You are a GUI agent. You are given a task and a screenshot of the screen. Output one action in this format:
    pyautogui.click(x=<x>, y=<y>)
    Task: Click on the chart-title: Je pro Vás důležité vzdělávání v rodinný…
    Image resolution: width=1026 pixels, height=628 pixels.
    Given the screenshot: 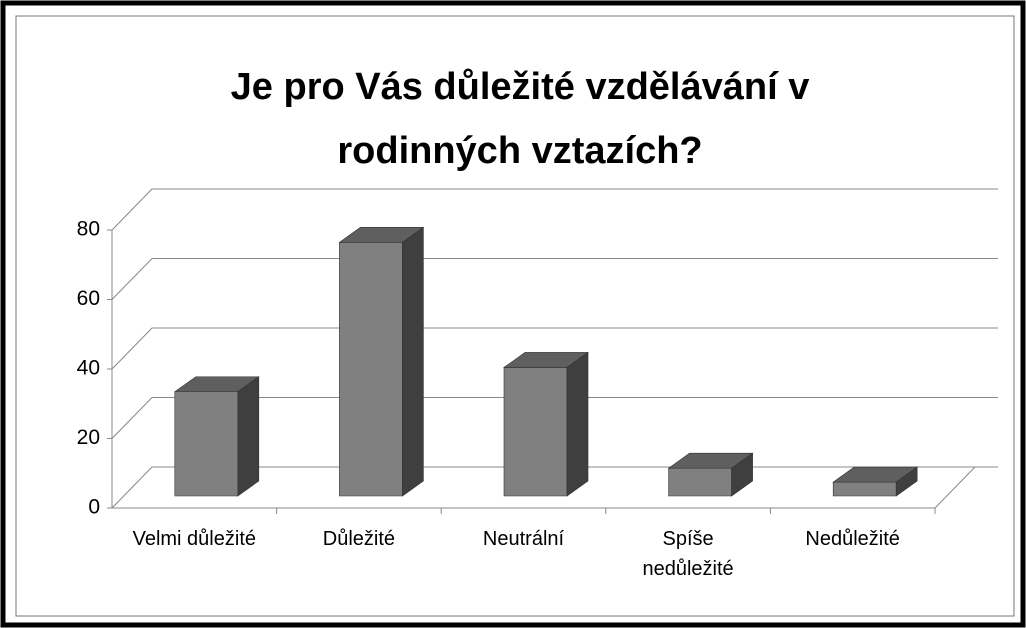 What is the action you would take?
    pyautogui.click(x=520, y=119)
    